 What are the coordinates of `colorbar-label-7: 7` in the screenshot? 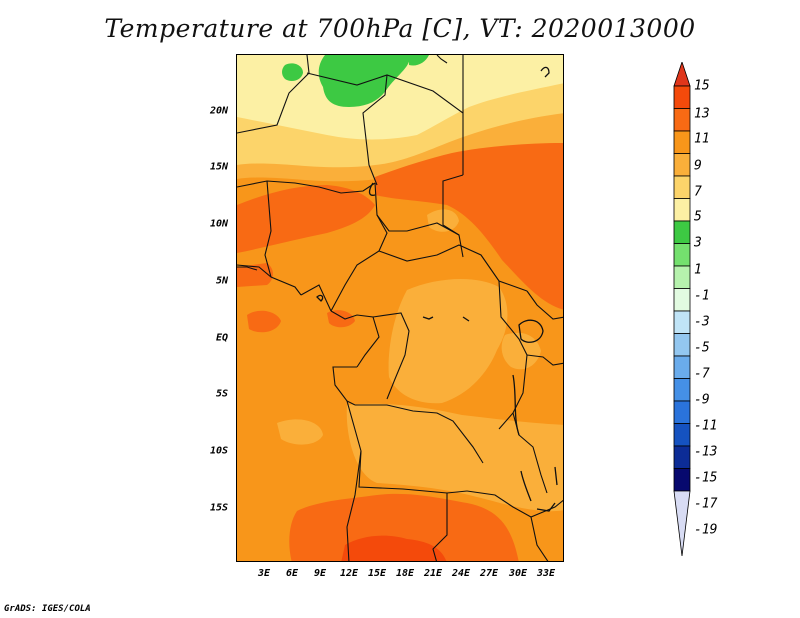 It's located at (698, 192).